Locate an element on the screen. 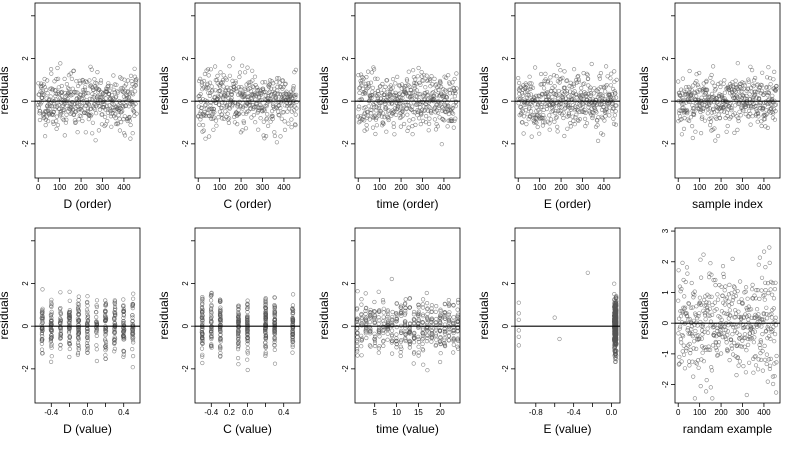  x-tick-label: 0.0 is located at coordinates (248, 412).